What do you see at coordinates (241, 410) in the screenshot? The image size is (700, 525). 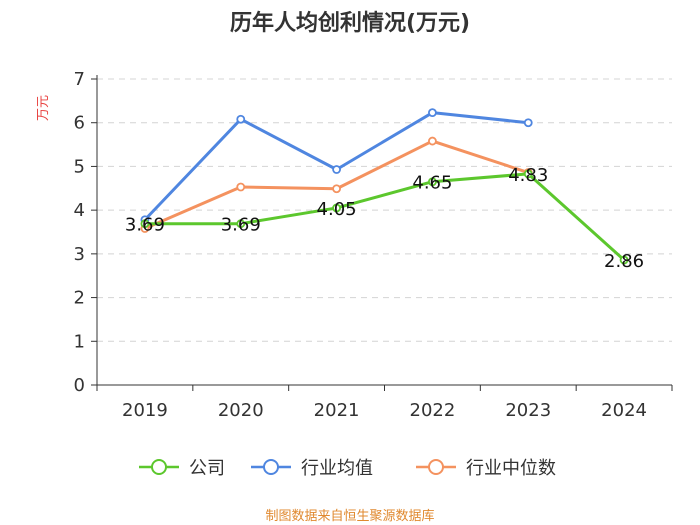 I see `x-tick-label-2020: 2020` at bounding box center [241, 410].